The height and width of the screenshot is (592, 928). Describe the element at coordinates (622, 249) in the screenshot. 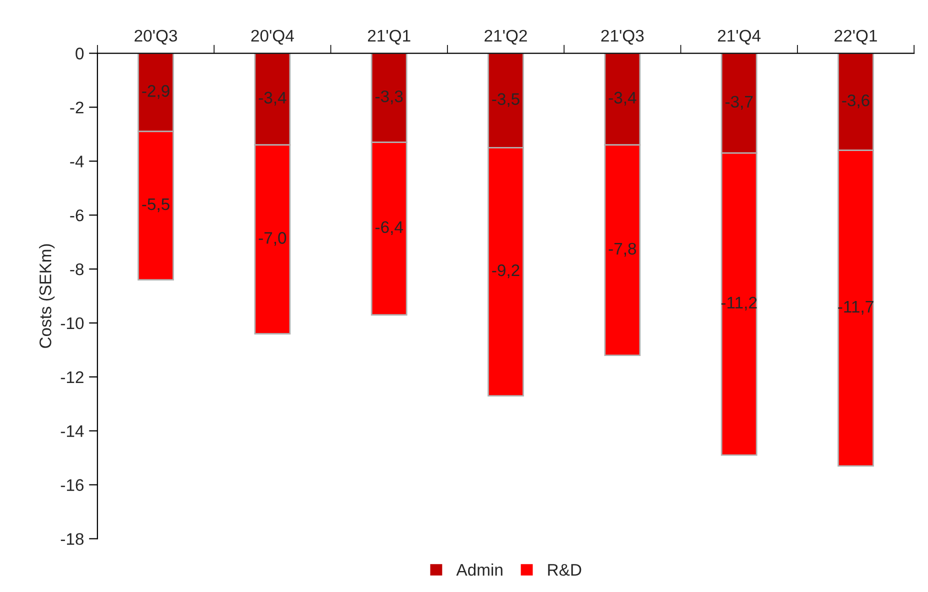

I see `data-label: -7,8` at that location.